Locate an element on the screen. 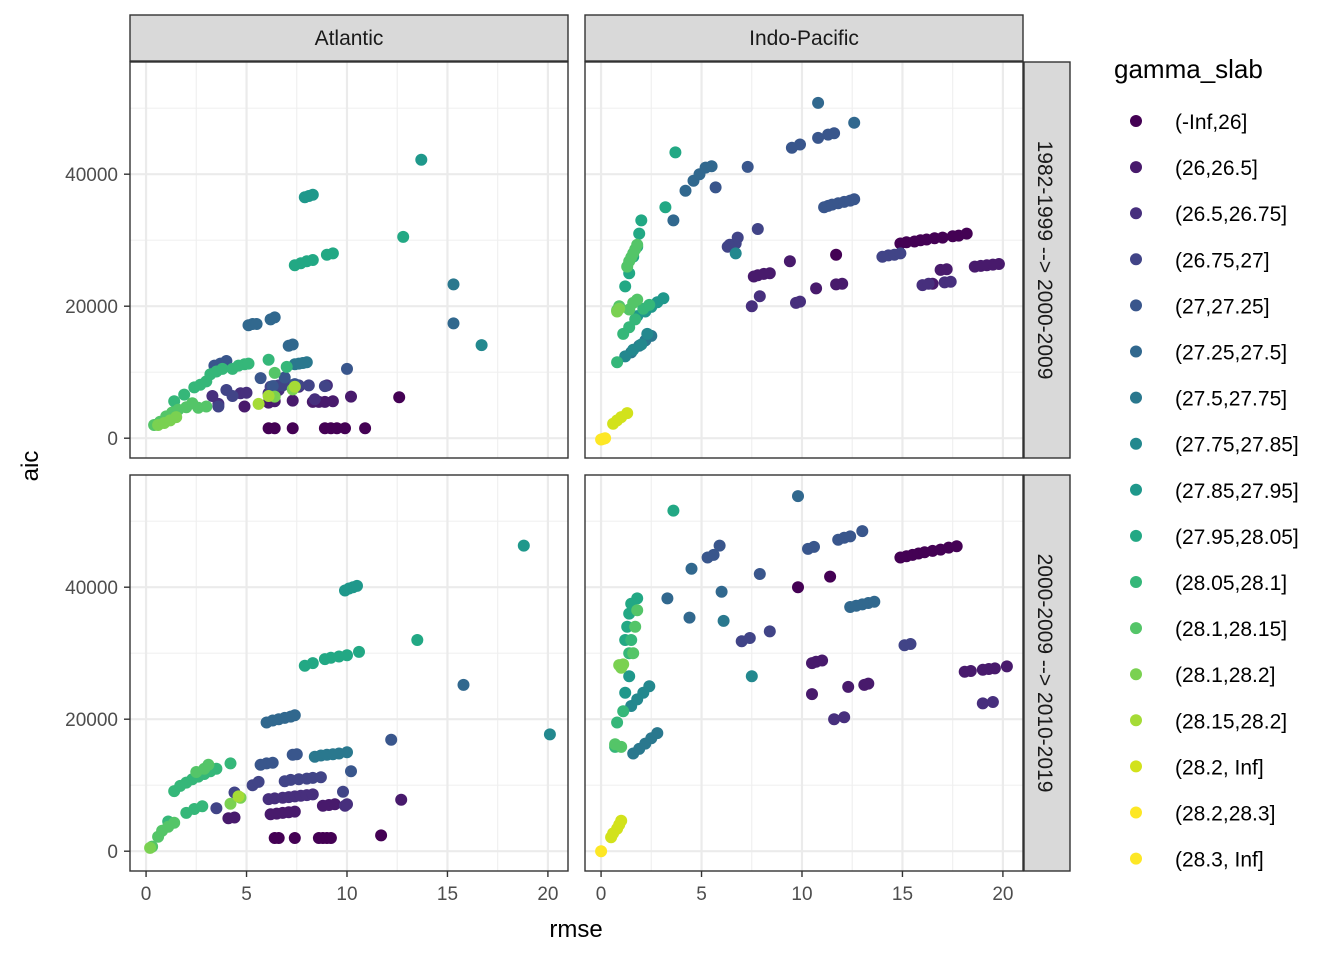 This screenshot has width=1344, height=960. strip-row2-box is located at coordinates (1047, 673).